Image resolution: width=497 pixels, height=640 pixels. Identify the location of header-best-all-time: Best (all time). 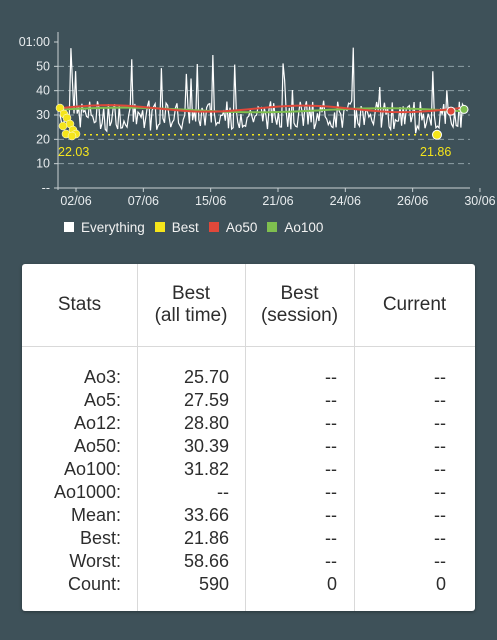
(191, 304).